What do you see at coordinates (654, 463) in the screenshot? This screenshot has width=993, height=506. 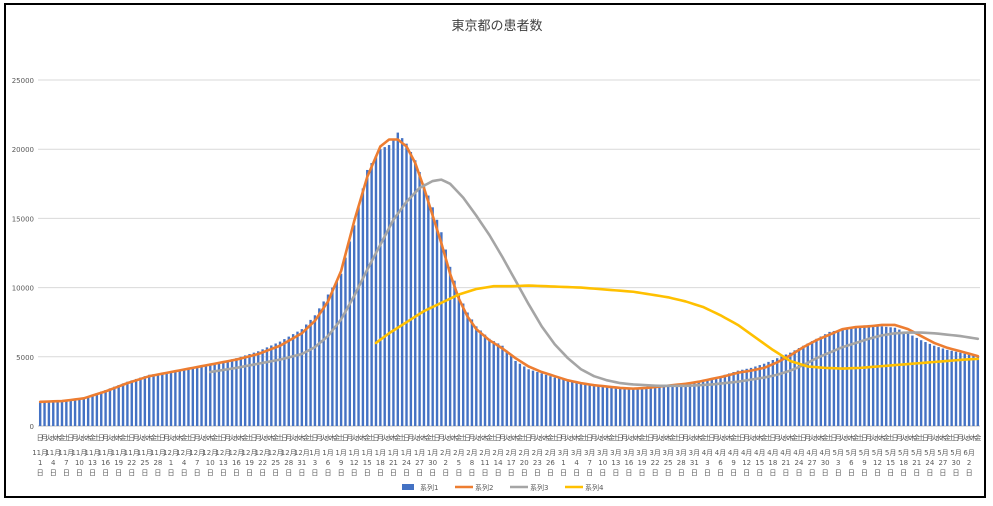 I see `x-date-label: 3月 22 日` at bounding box center [654, 463].